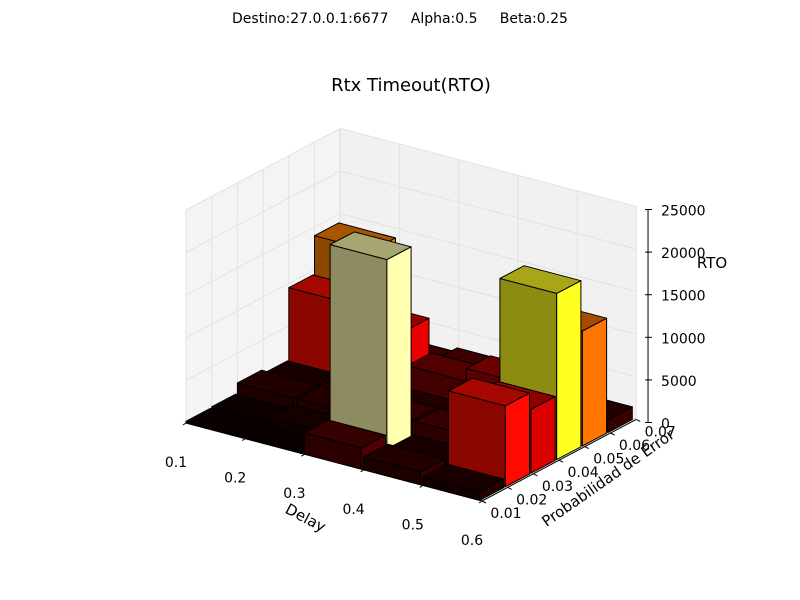 The height and width of the screenshot is (600, 800). Describe the element at coordinates (505, 514) in the screenshot. I see `y-tick-label: 0.01` at that location.